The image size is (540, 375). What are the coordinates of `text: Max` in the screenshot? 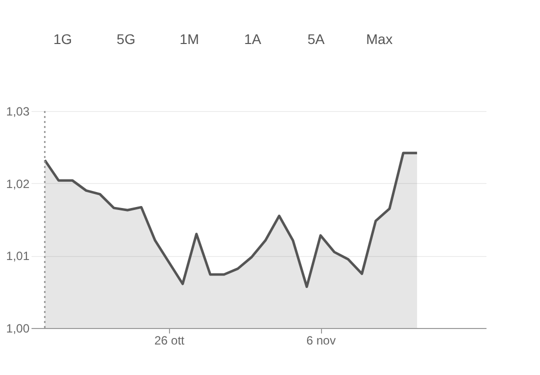 It's located at (379, 39).